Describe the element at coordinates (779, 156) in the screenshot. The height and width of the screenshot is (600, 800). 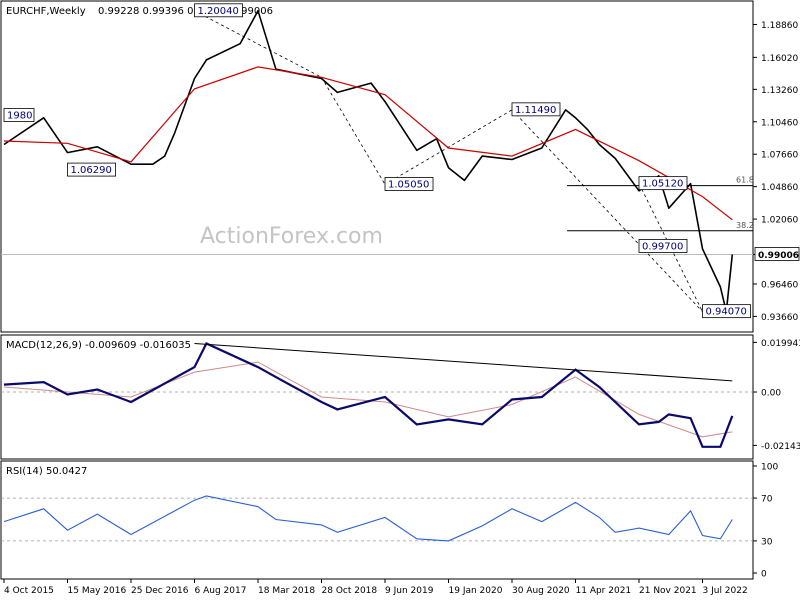
I see `price-y-tick-label: 1.07660` at that location.